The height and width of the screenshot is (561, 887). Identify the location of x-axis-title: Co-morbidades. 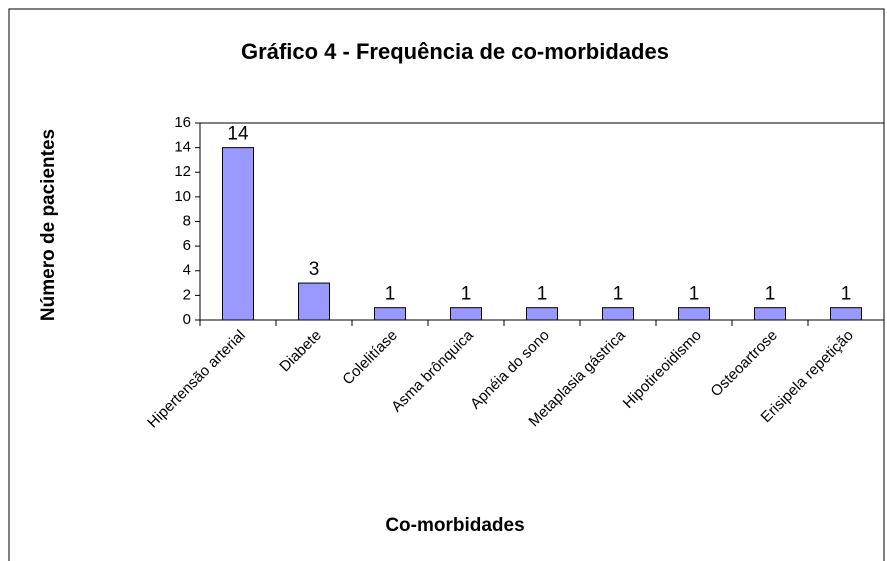
(454, 525).